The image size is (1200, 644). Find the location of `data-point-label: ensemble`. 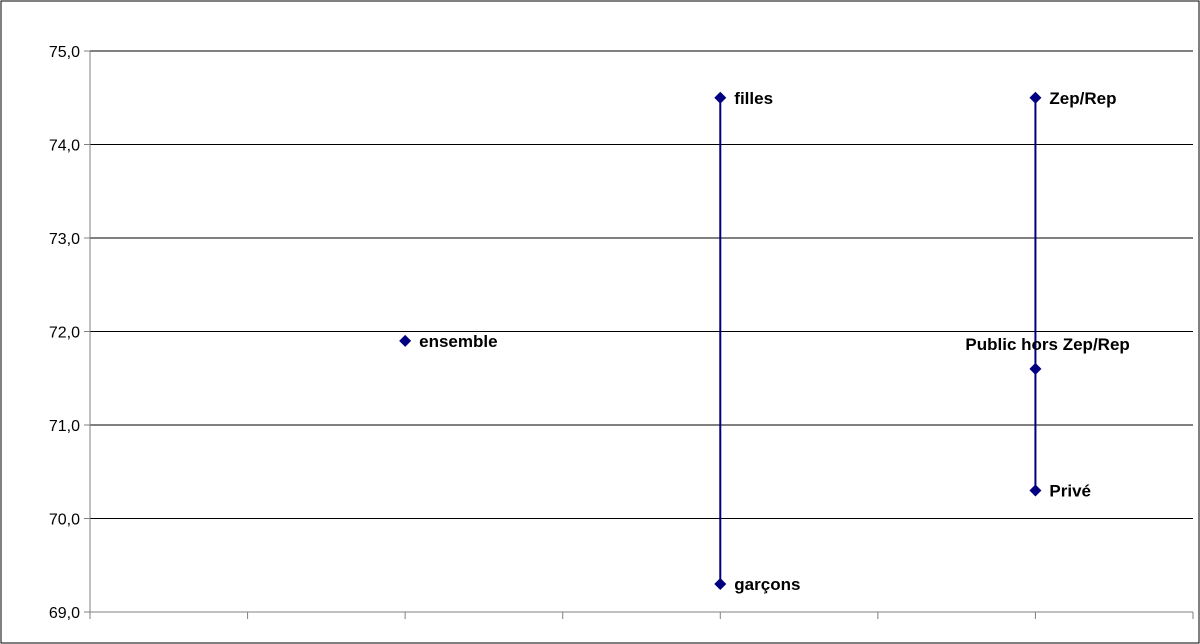

data-point-label: ensemble is located at coordinates (458, 341).